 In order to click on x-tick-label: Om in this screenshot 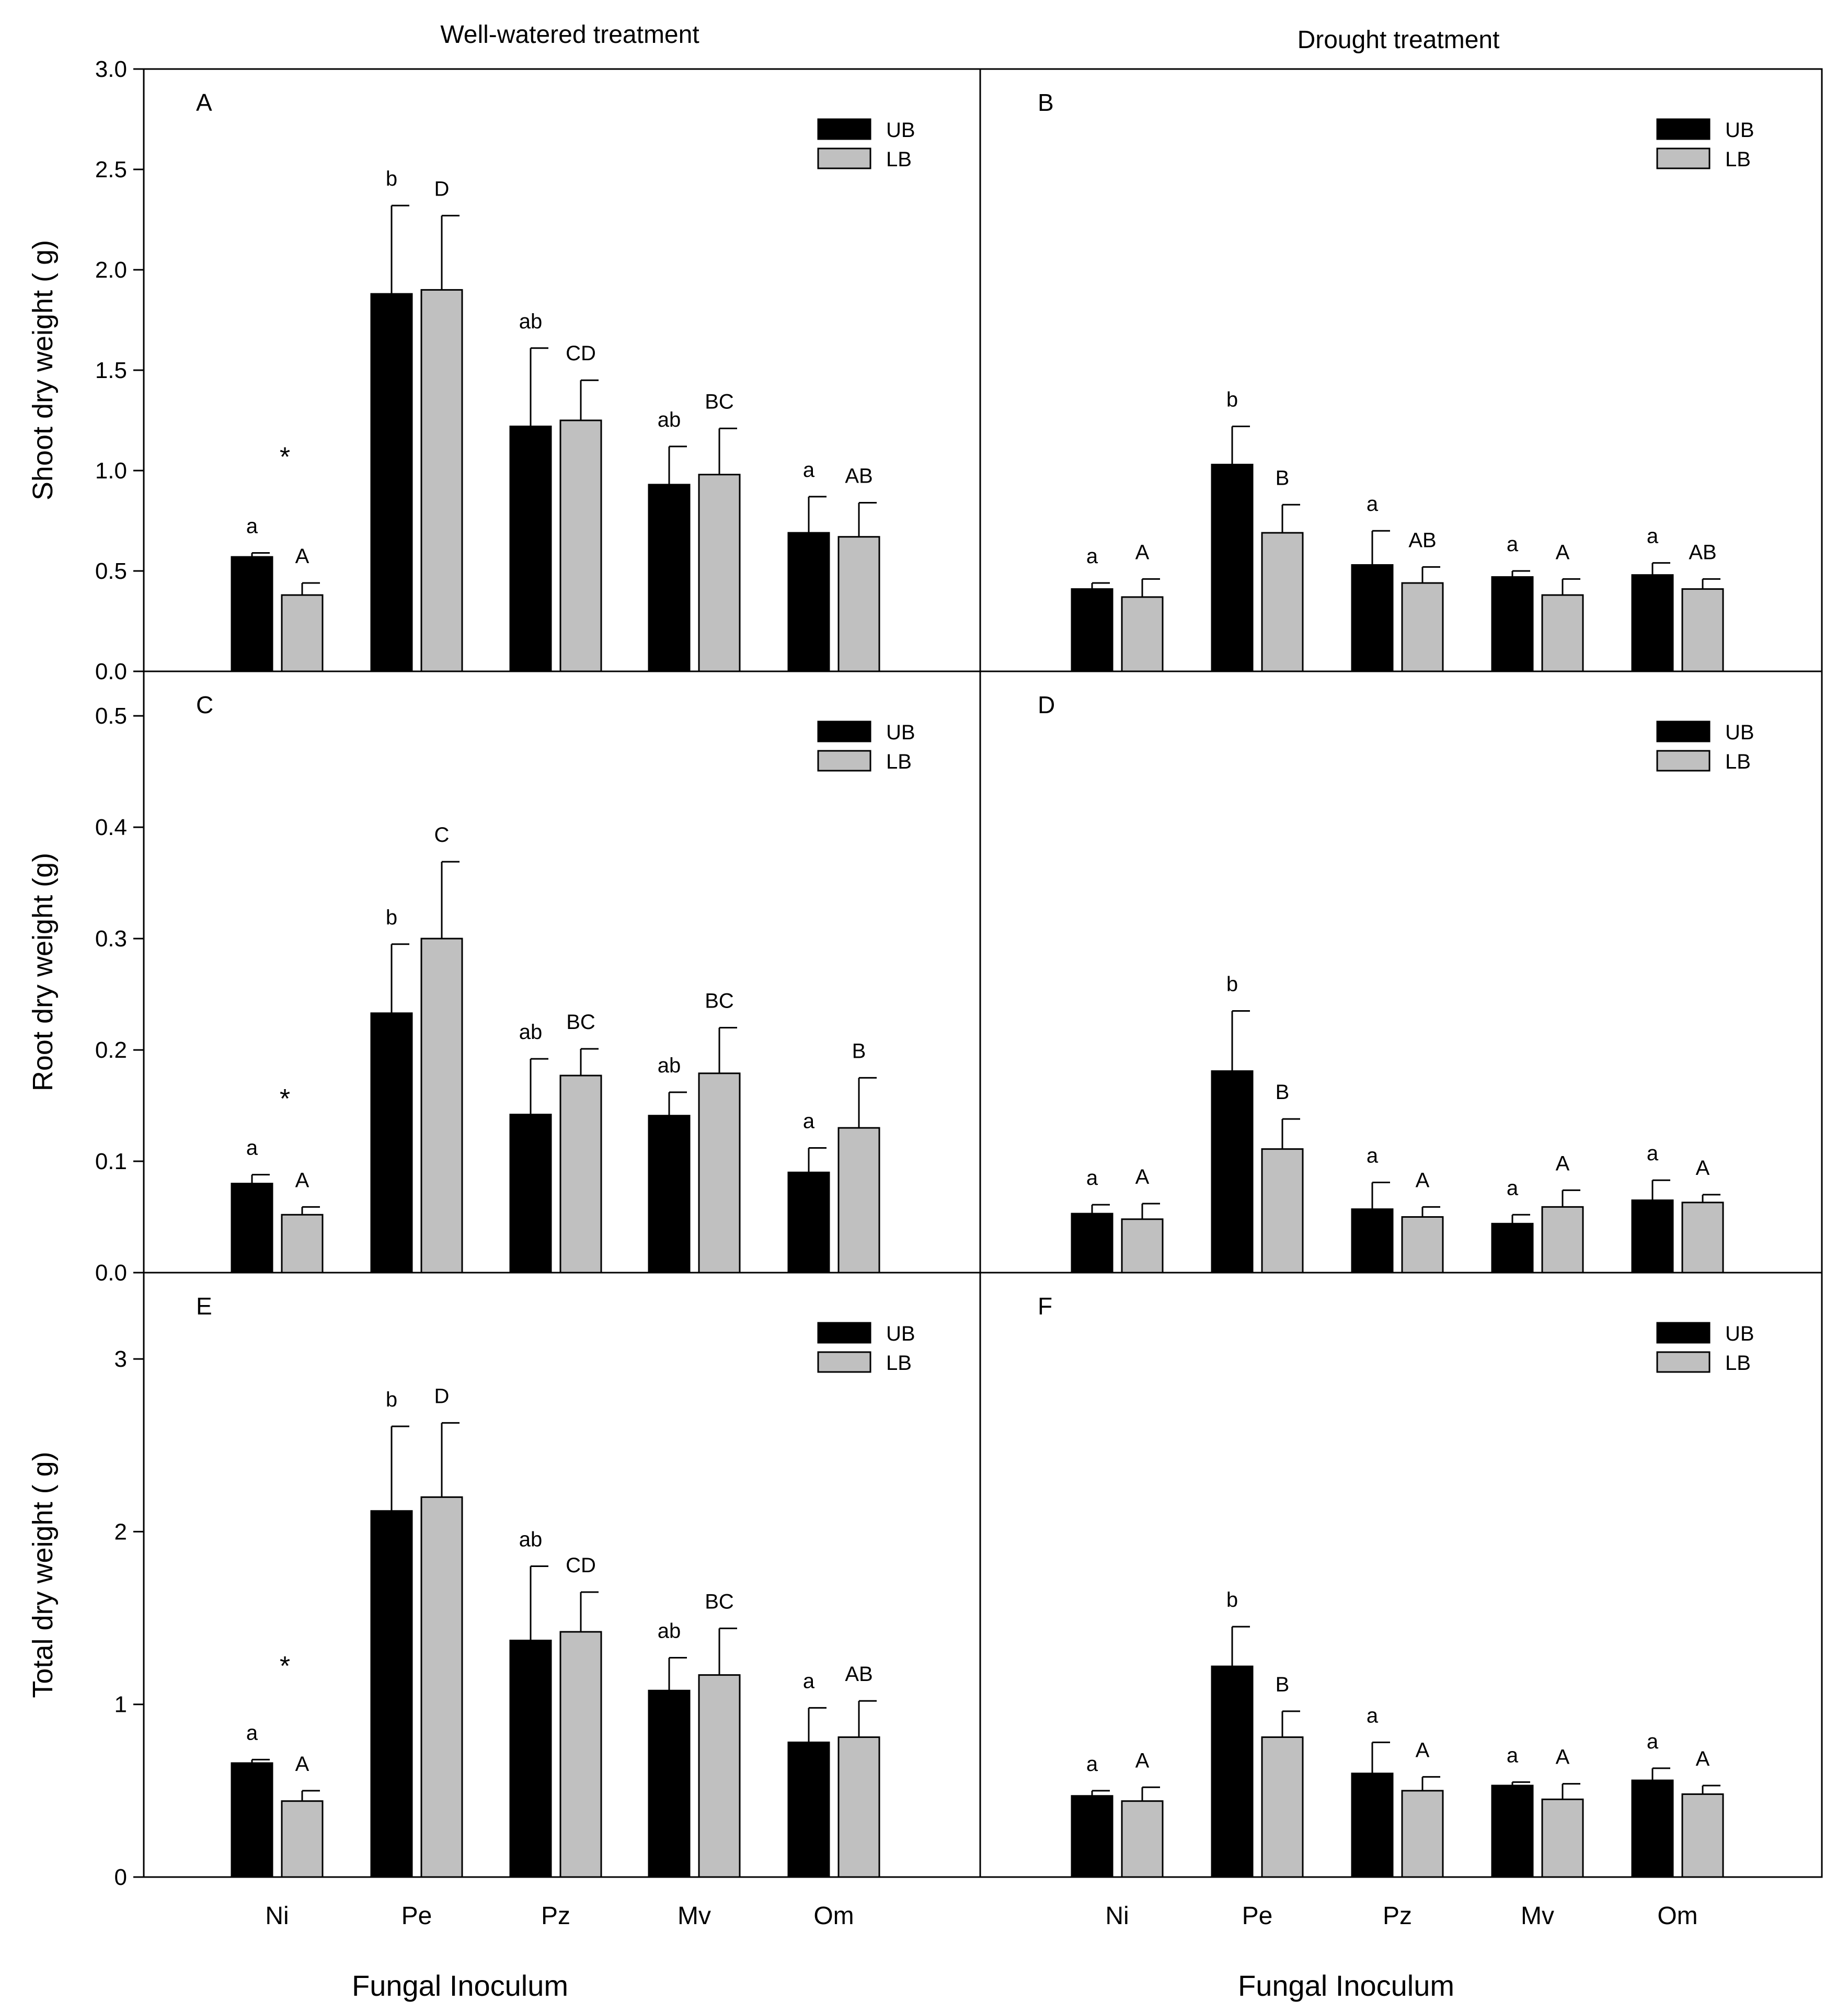, I will do `click(1677, 1916)`.